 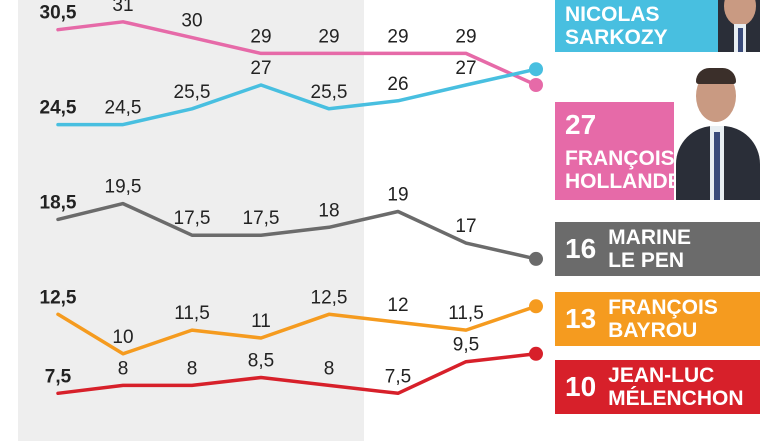 What do you see at coordinates (616, 26) in the screenshot?
I see `tag-sarkozy-name: NICOLAS SARKOZY` at bounding box center [616, 26].